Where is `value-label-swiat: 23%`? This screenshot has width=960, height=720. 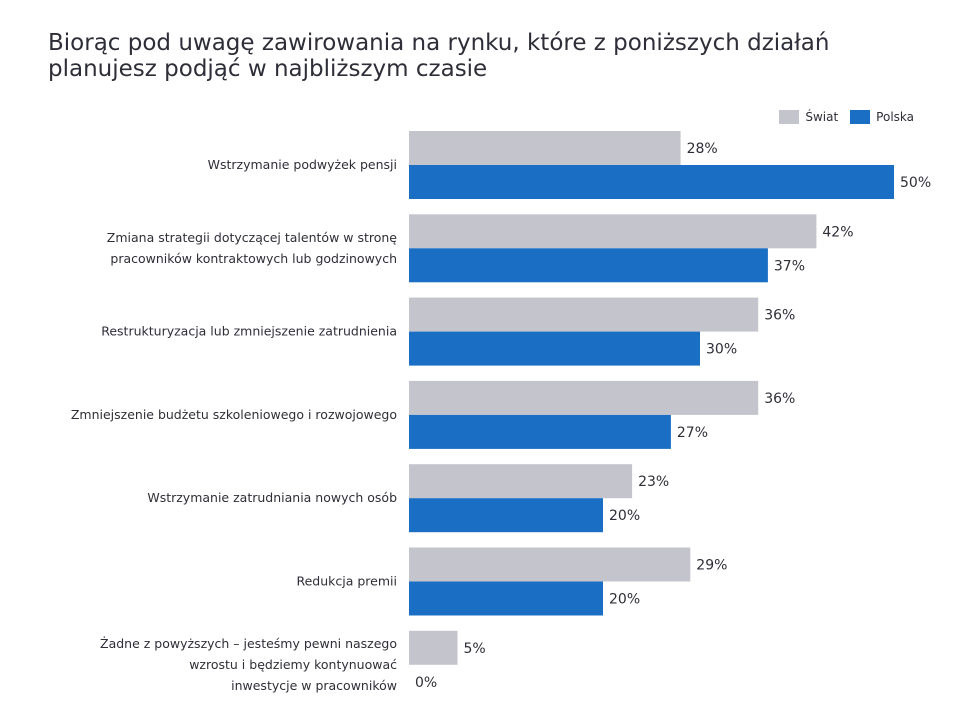 value-label-swiat: 23% is located at coordinates (653, 482).